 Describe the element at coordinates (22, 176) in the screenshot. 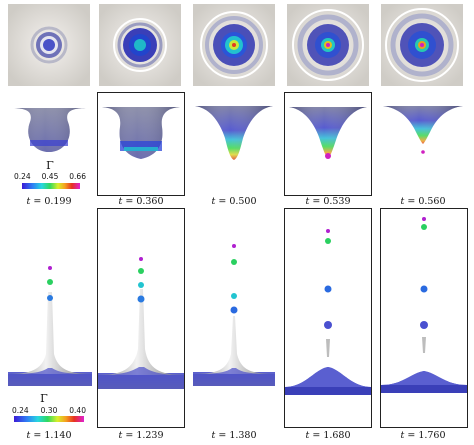

I see `colorbar-1-tick-min: 0.24` at that location.